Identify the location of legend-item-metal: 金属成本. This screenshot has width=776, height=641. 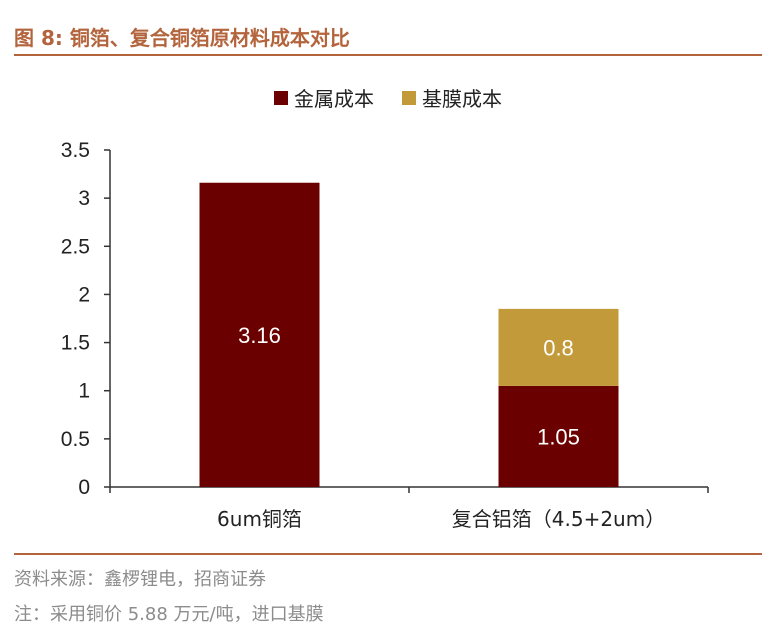
(324, 97).